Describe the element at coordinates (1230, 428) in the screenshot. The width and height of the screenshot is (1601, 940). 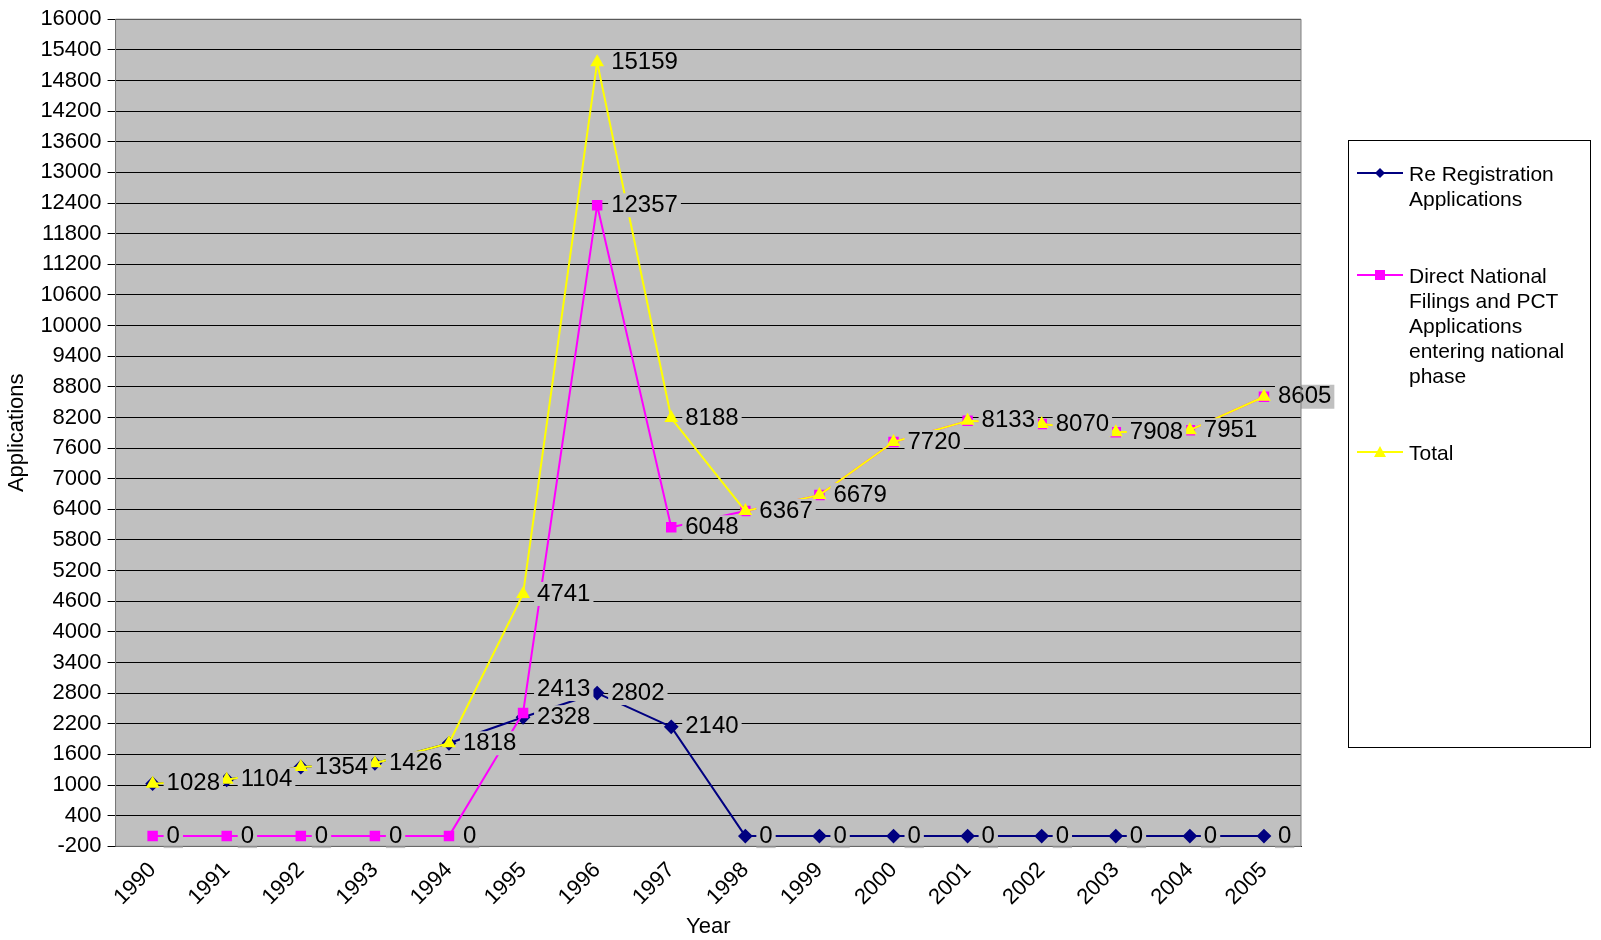
I see `data-label: 7951` at that location.